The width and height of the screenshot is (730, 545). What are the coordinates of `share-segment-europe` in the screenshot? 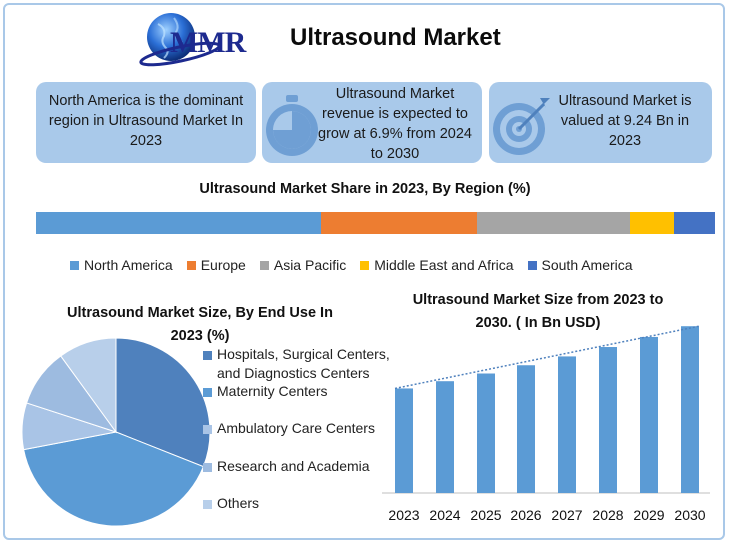 It's located at (399, 223).